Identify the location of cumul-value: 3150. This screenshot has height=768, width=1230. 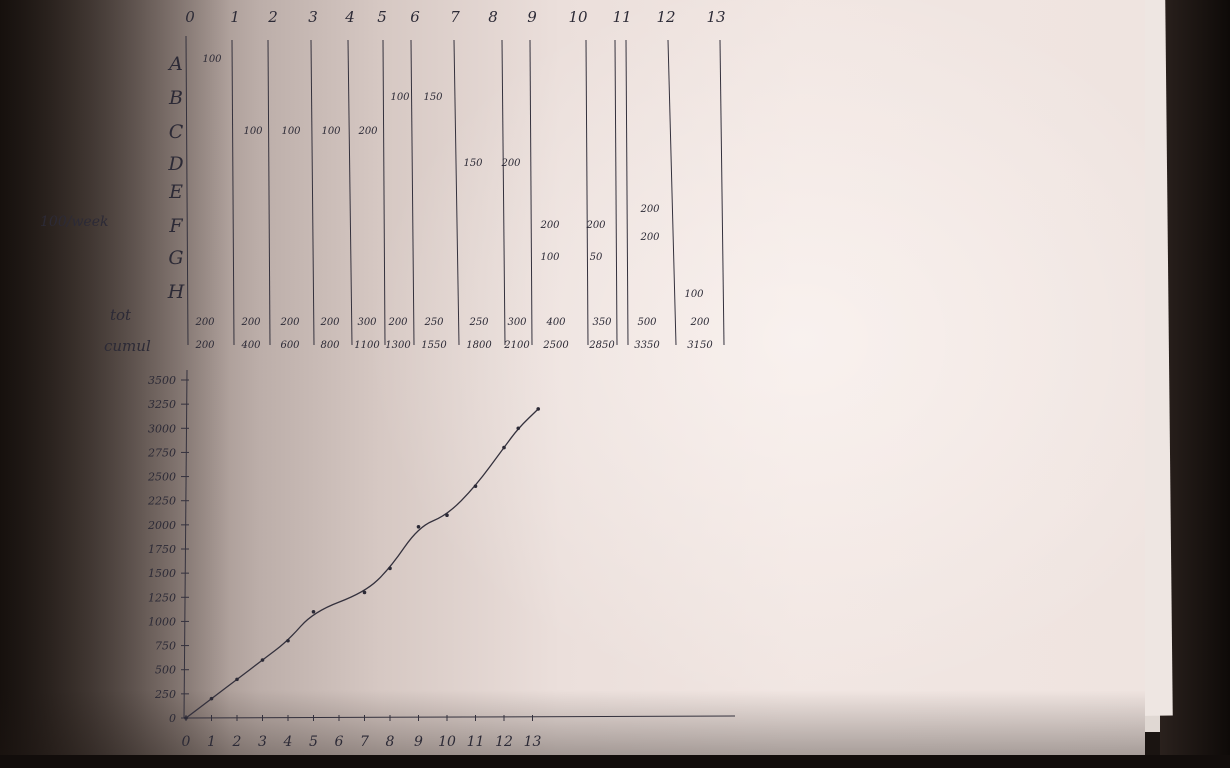
(700, 345).